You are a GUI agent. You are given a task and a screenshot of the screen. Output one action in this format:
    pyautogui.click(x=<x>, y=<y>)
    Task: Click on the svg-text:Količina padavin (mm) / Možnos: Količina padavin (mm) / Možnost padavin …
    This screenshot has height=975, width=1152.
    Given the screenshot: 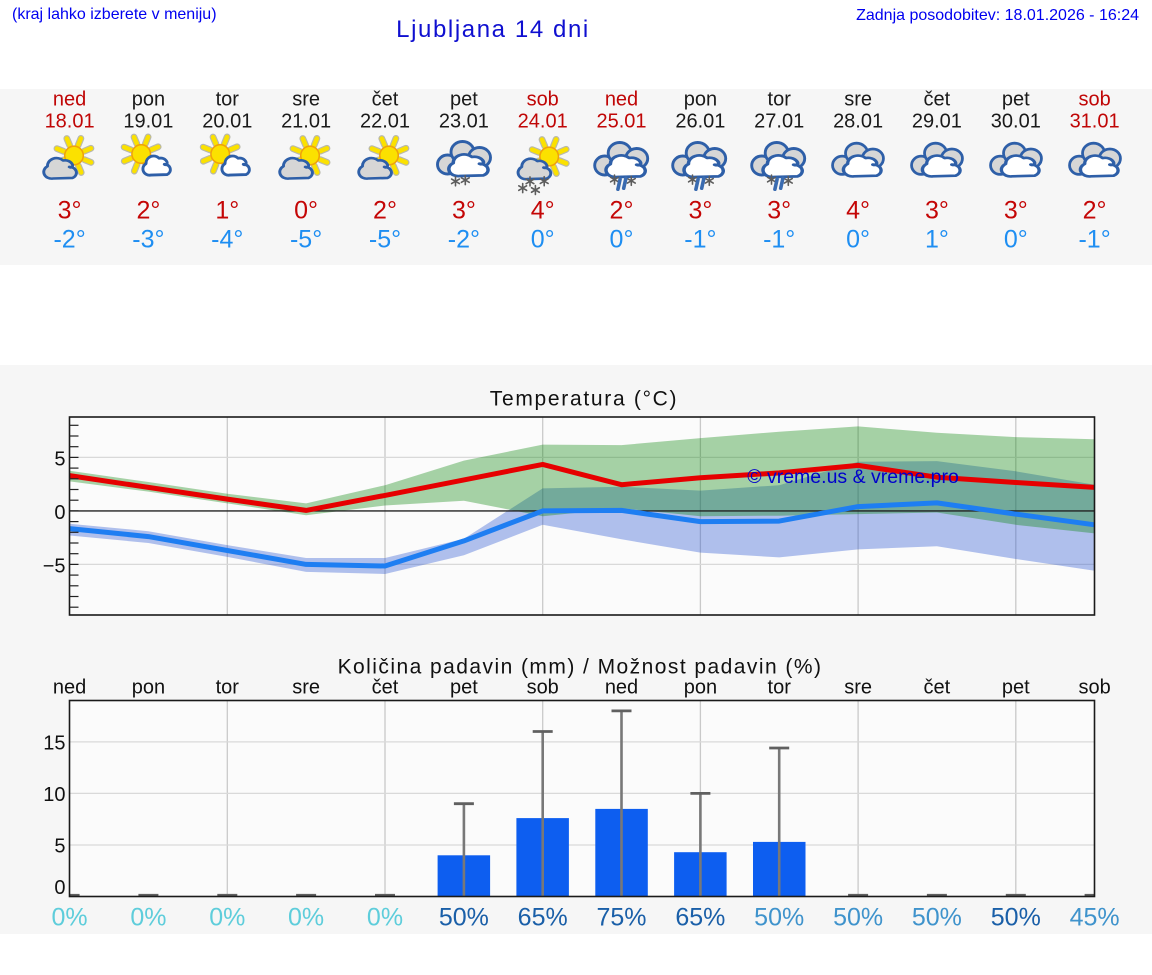 What is the action you would take?
    pyautogui.click(x=580, y=667)
    